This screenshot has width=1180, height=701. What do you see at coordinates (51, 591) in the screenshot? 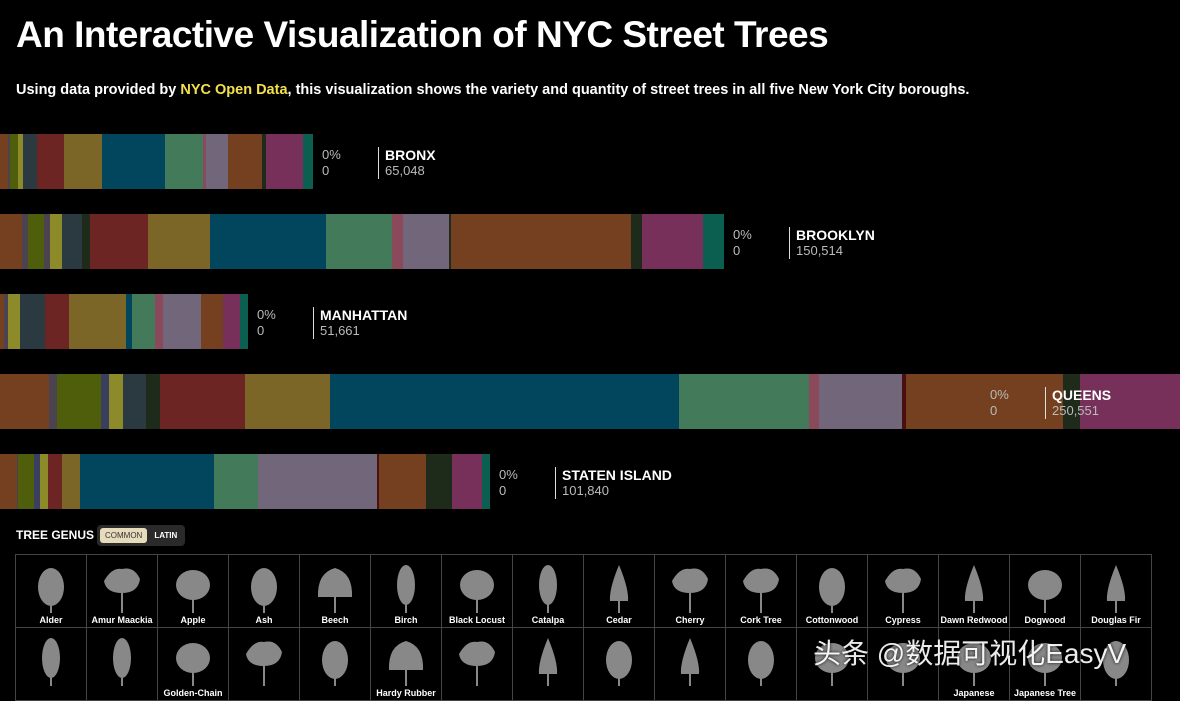
I see `tree-genus-tile: Alder` at bounding box center [51, 591].